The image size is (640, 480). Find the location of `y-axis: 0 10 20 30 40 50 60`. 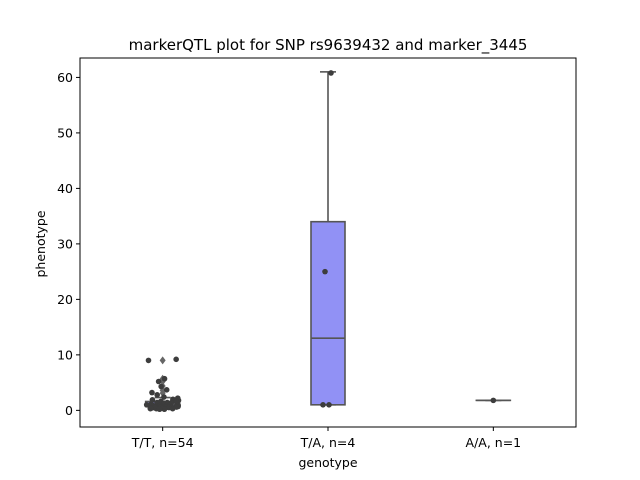

y-axis: 0 10 20 30 40 50 60 is located at coordinates (68, 244).